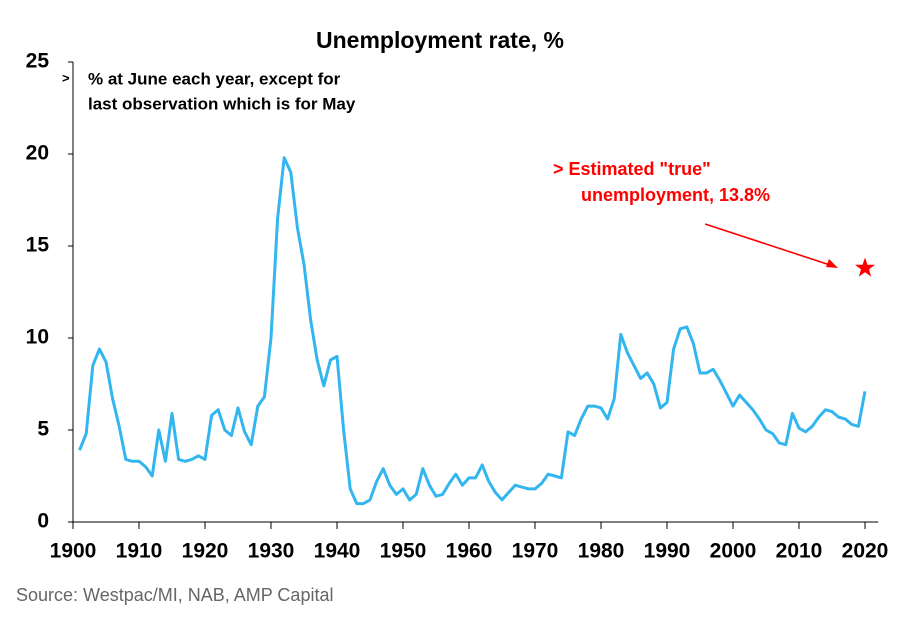 The height and width of the screenshot is (625, 924). What do you see at coordinates (632, 169) in the screenshot?
I see `annotation-text: > Estimated "true"` at bounding box center [632, 169].